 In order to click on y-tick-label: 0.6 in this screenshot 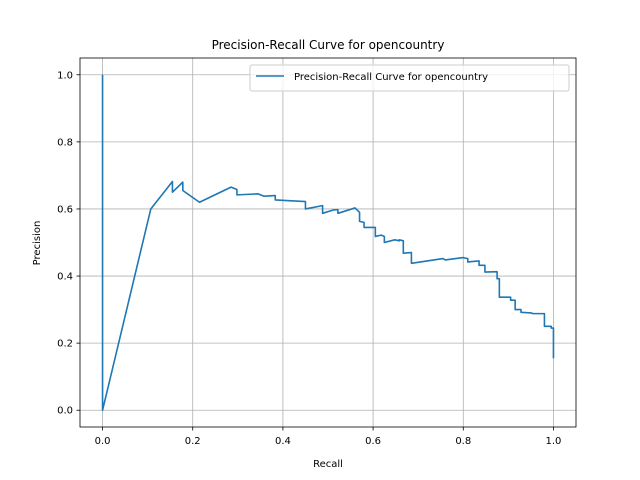, I will do `click(65, 209)`.